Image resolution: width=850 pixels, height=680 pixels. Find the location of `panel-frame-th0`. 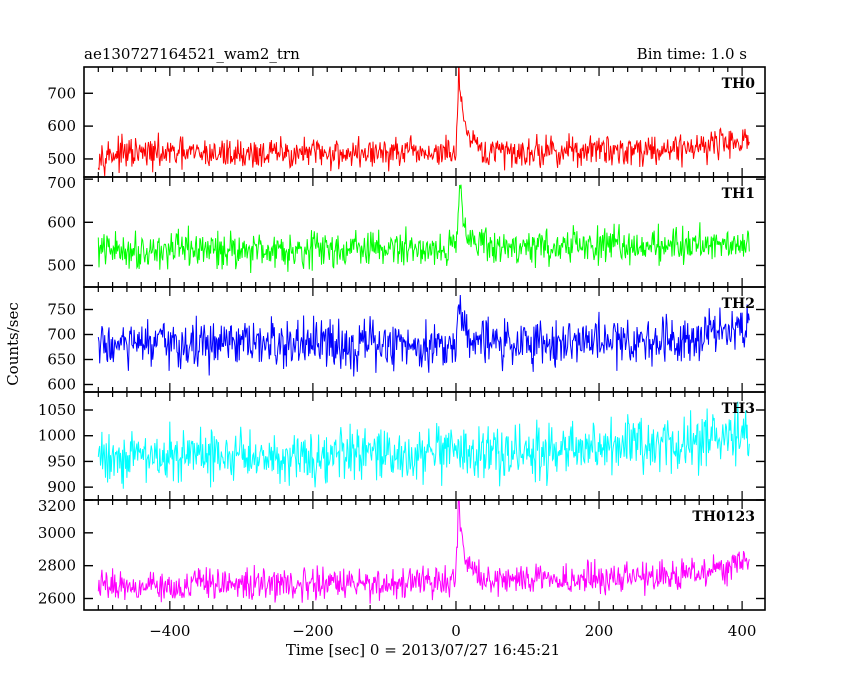

panel-frame-th0 is located at coordinates (424, 122).